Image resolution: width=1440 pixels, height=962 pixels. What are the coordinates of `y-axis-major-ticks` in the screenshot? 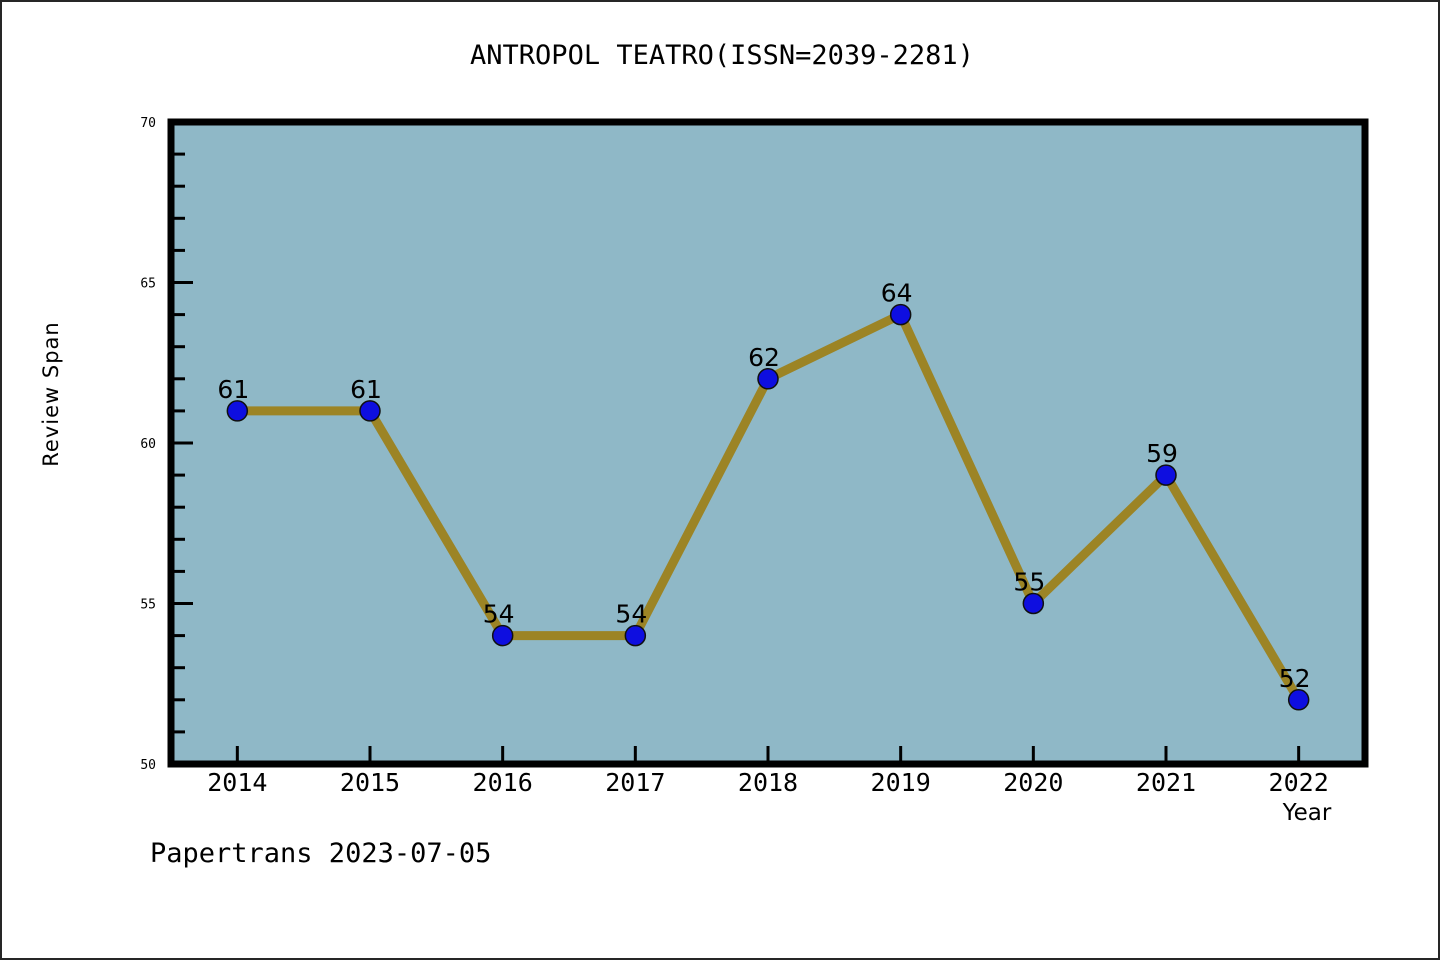 It's located at (182, 443).